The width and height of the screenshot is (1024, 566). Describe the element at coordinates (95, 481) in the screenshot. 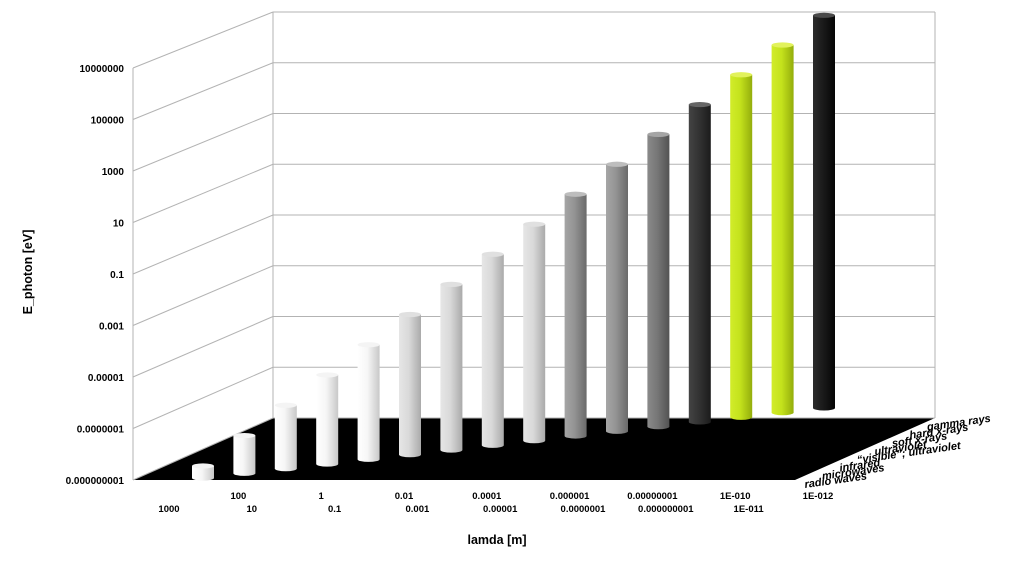

I see `y-tick-label: 0.000000001` at that location.